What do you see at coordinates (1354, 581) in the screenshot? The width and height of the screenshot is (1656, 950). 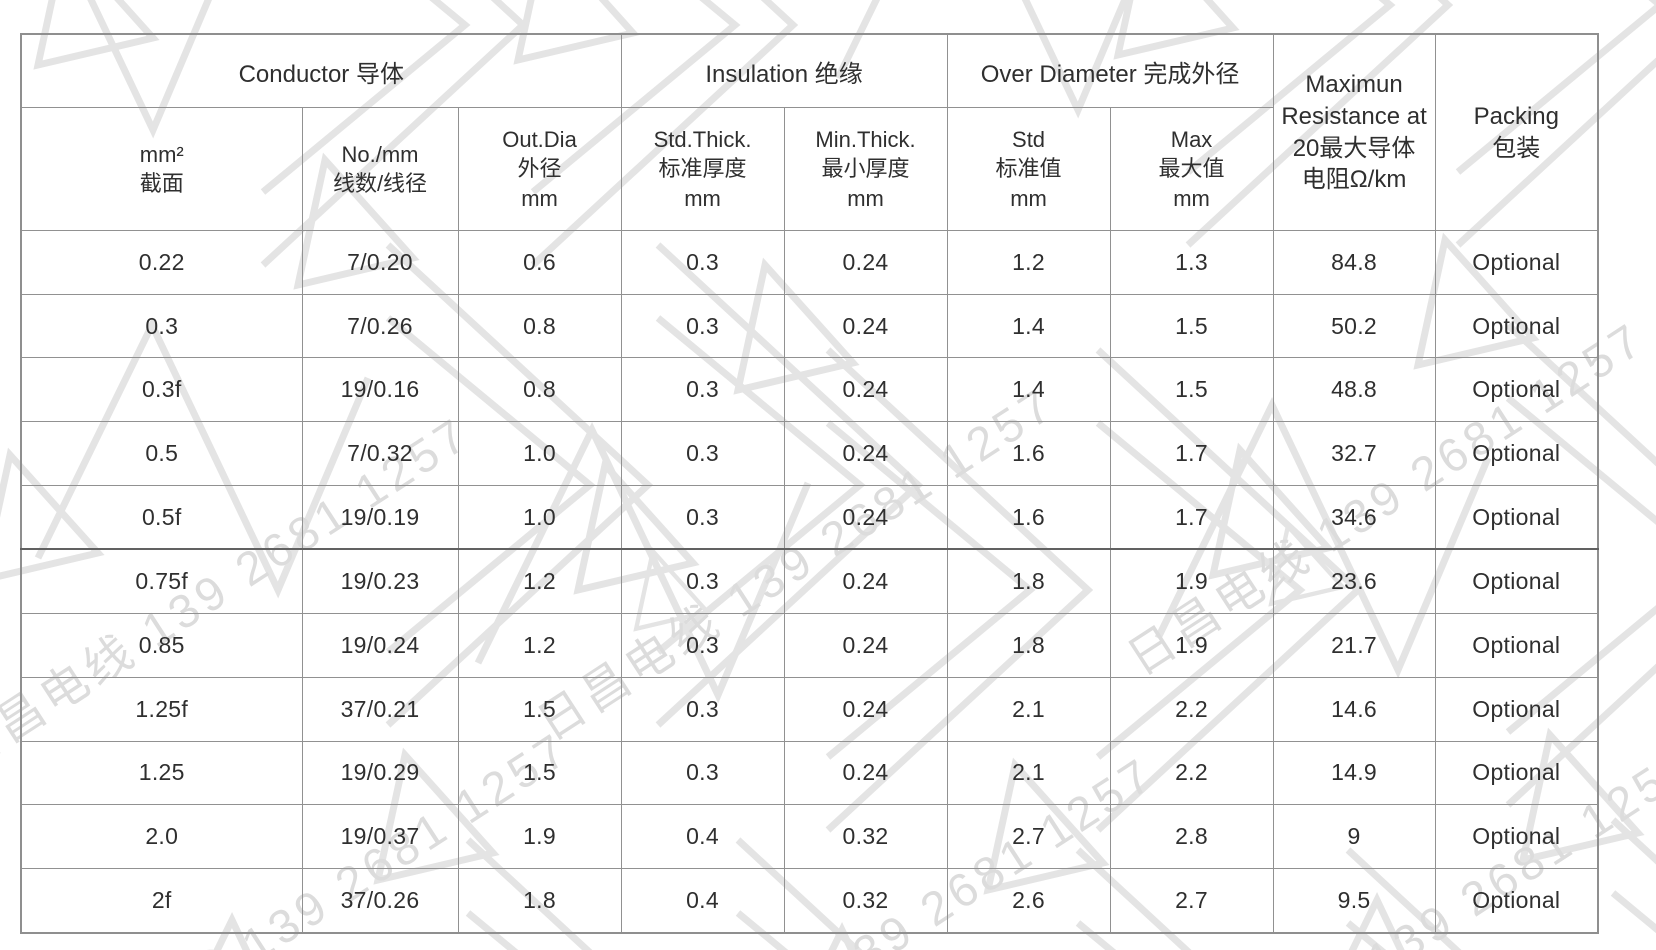 I see `table-cell: 23.6` at bounding box center [1354, 581].